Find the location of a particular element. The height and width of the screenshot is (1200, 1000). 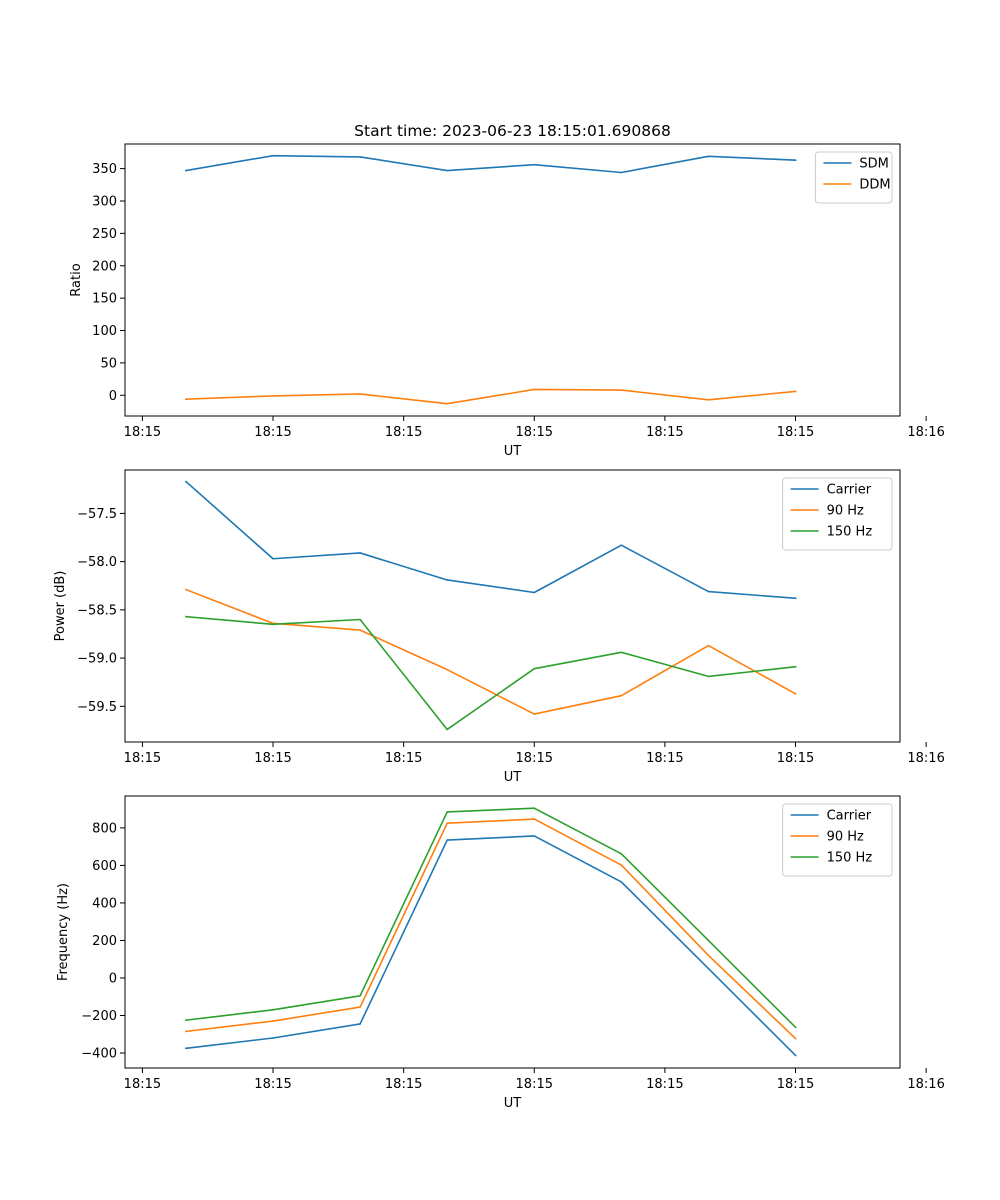

y-tick-label: −58.0 is located at coordinates (97, 562).